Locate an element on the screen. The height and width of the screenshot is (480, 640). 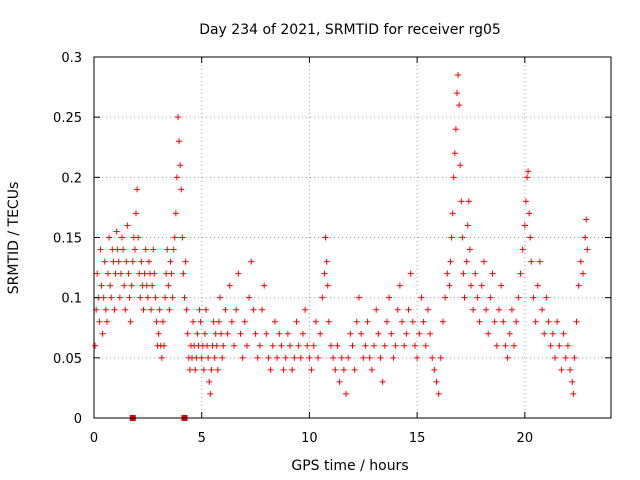
y-tick-label: 0.1 is located at coordinates (71, 299).